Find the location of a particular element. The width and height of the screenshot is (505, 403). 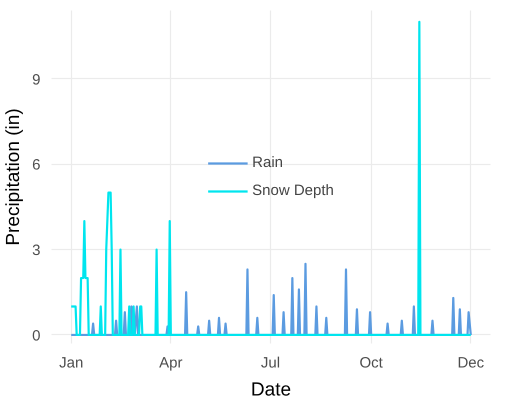

y-tick-label: 3 is located at coordinates (36, 251).